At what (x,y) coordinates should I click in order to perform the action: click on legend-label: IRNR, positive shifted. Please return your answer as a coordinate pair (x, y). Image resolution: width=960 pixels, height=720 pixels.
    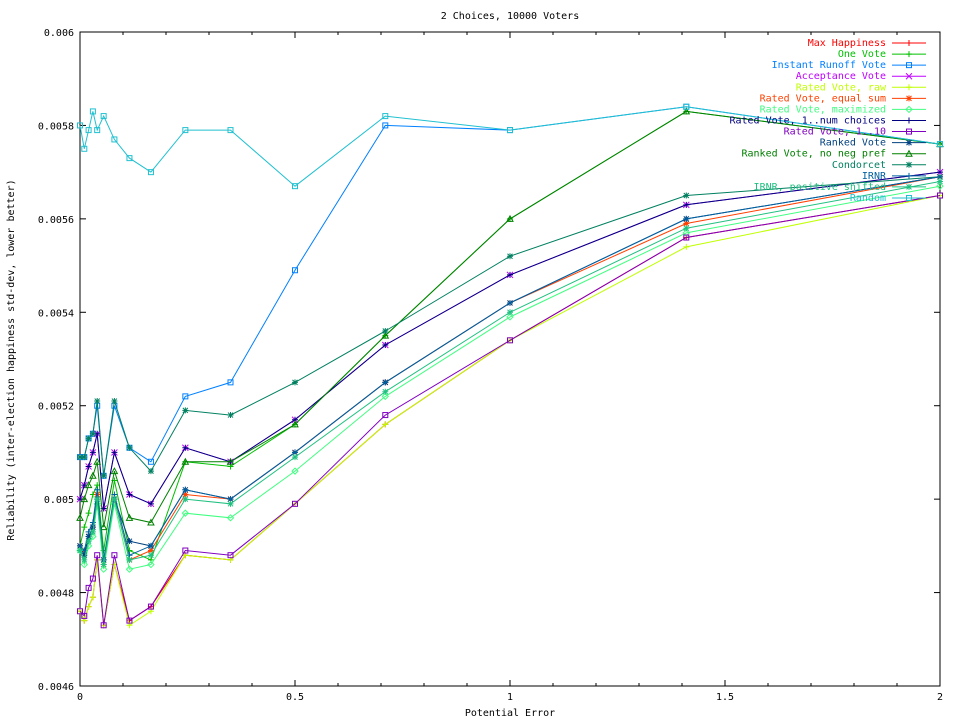
    Looking at the image, I should click on (820, 187).